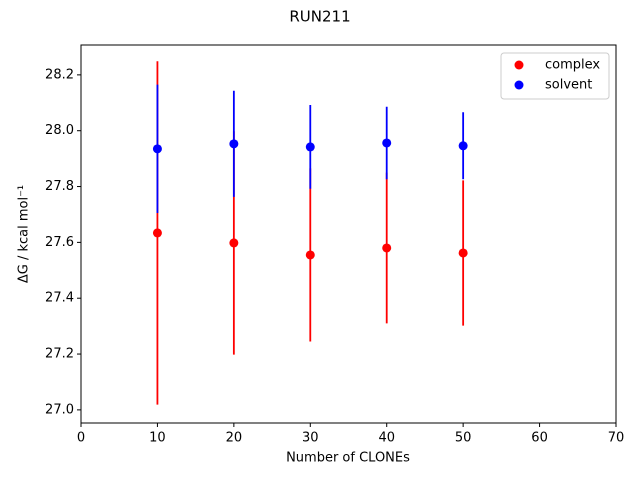  Describe the element at coordinates (59, 354) in the screenshot. I see `y-tick-label: 27.2` at that location.